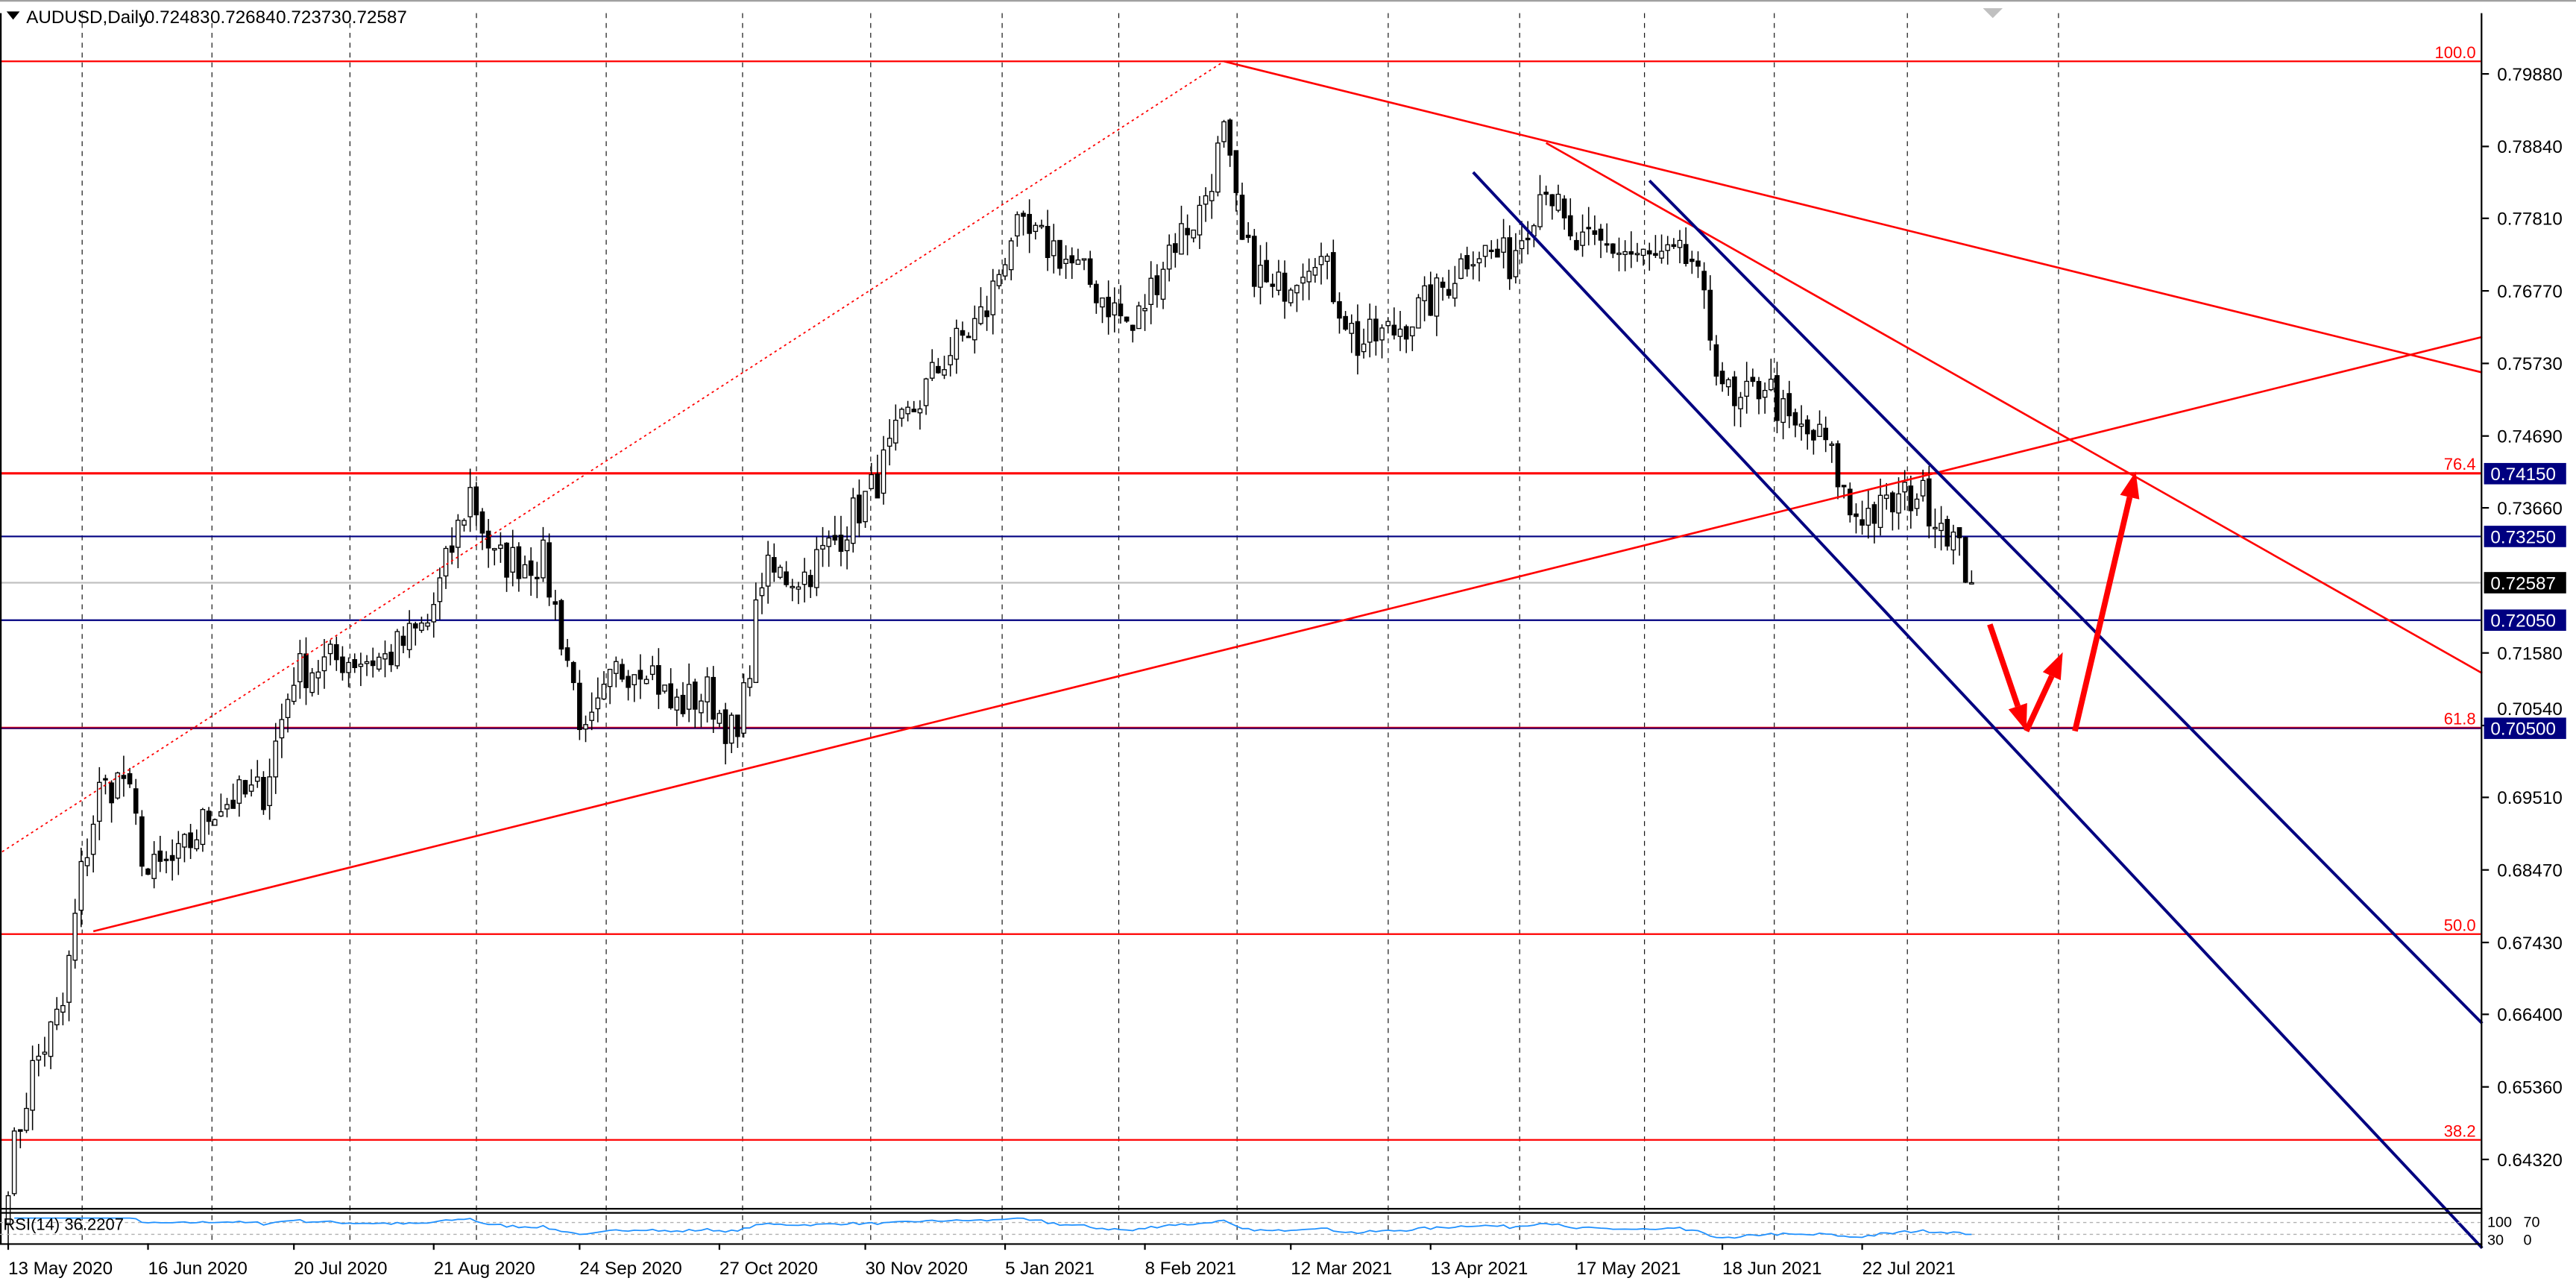 The height and width of the screenshot is (1281, 2576). I want to click on price-tick-label: 0.78840, so click(2530, 147).